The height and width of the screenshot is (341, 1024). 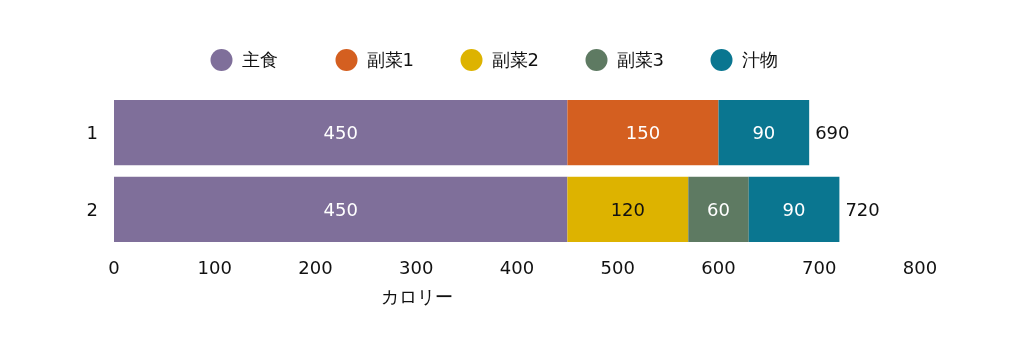 I want to click on legend-label: 主食, so click(x=259, y=60).